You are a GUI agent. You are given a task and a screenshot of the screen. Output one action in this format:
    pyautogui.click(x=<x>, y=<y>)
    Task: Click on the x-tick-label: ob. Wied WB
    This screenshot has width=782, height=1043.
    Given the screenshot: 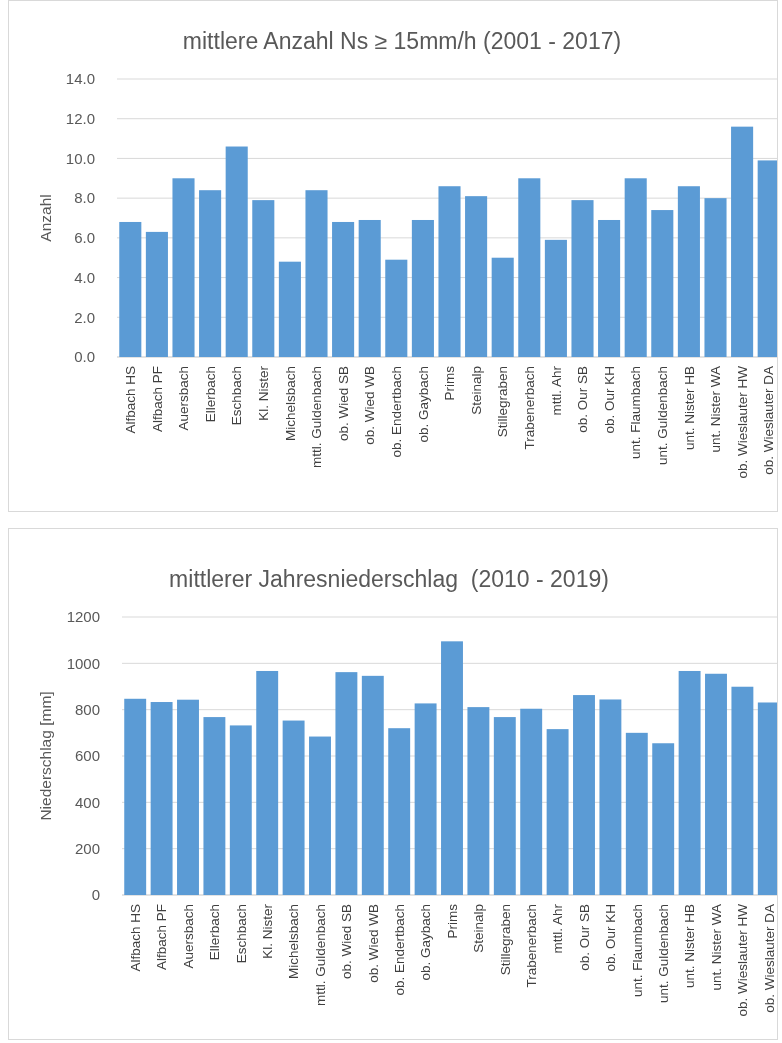 What is the action you would take?
    pyautogui.click(x=370, y=405)
    